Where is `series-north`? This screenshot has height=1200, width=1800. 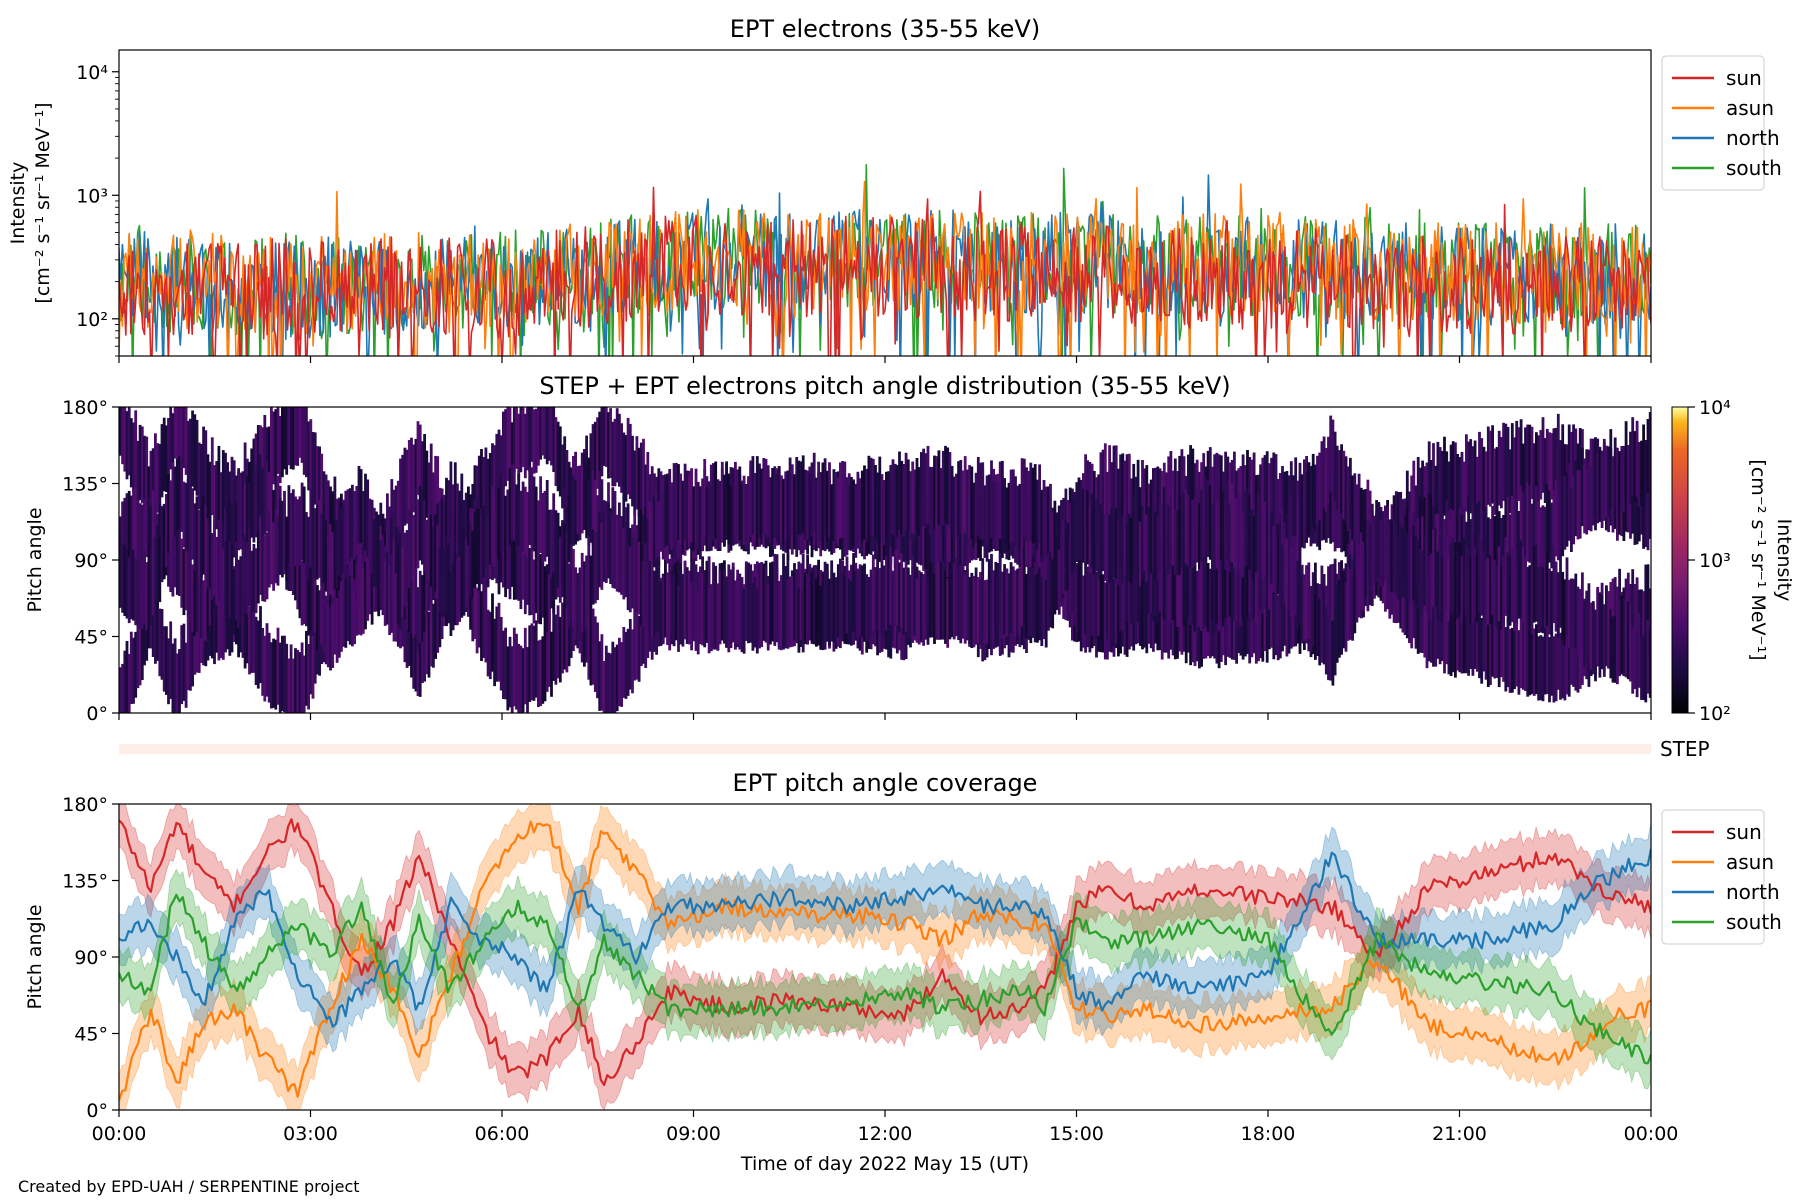 series-north is located at coordinates (885, 938).